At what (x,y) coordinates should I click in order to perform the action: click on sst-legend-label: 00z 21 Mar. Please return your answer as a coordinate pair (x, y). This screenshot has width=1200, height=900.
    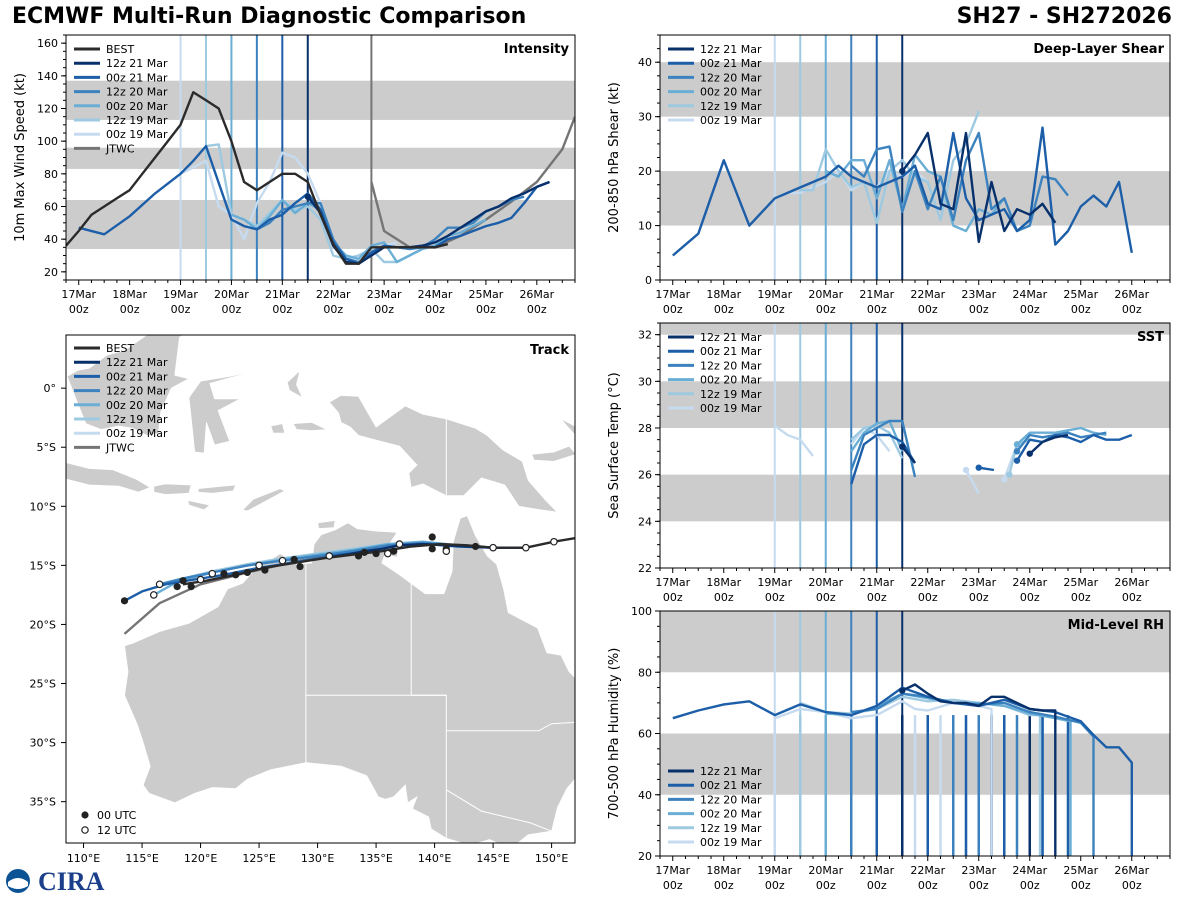
    Looking at the image, I should click on (731, 351).